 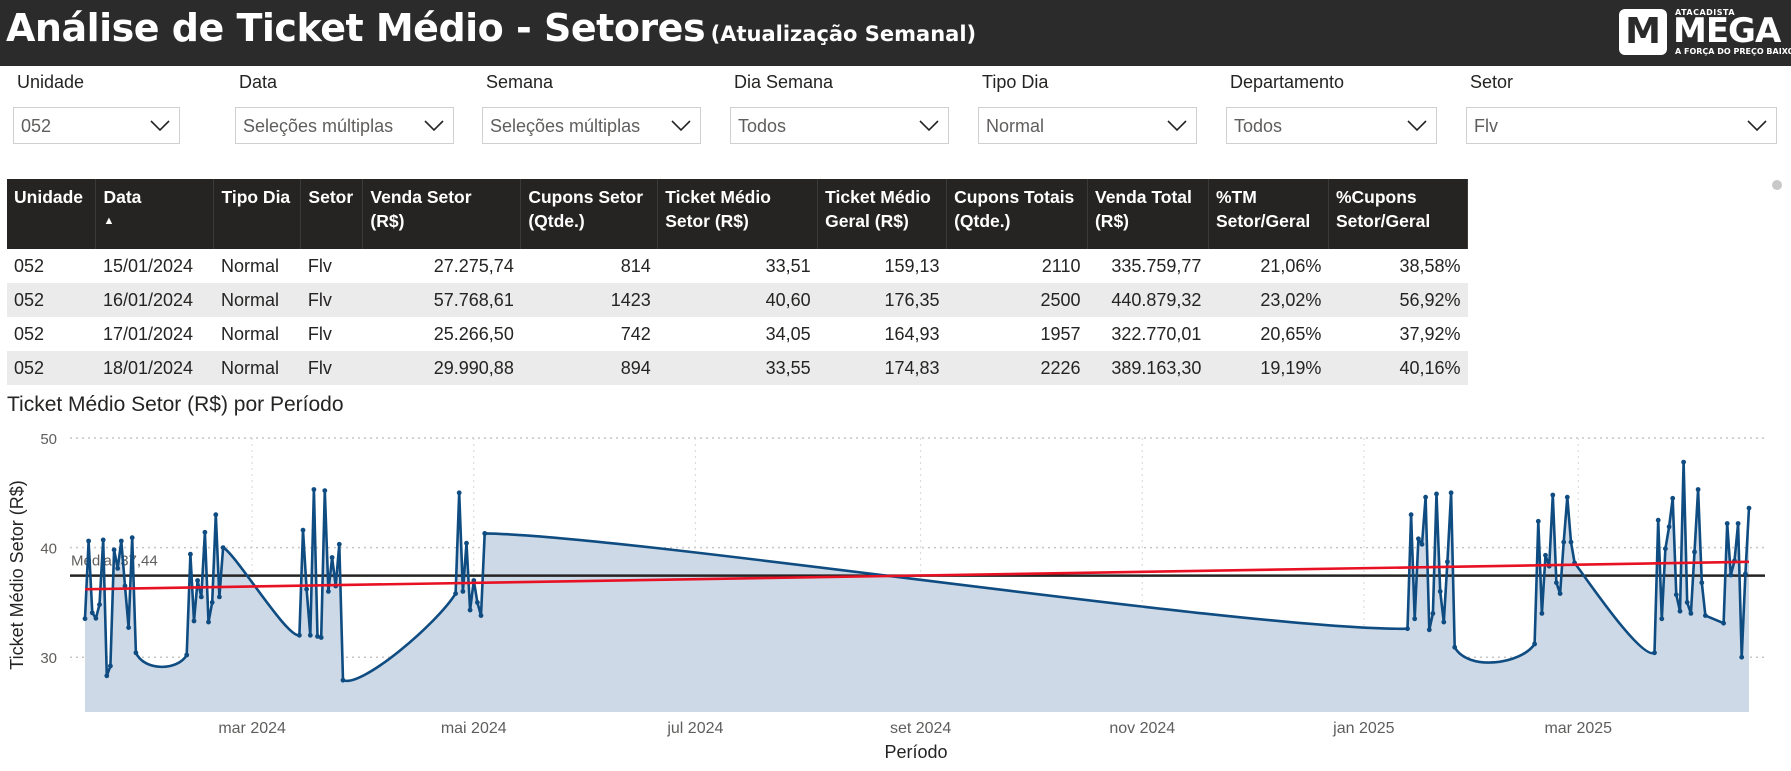 What do you see at coordinates (1291, 333) in the screenshot?
I see `cell-pct-tm: 20,65%` at bounding box center [1291, 333].